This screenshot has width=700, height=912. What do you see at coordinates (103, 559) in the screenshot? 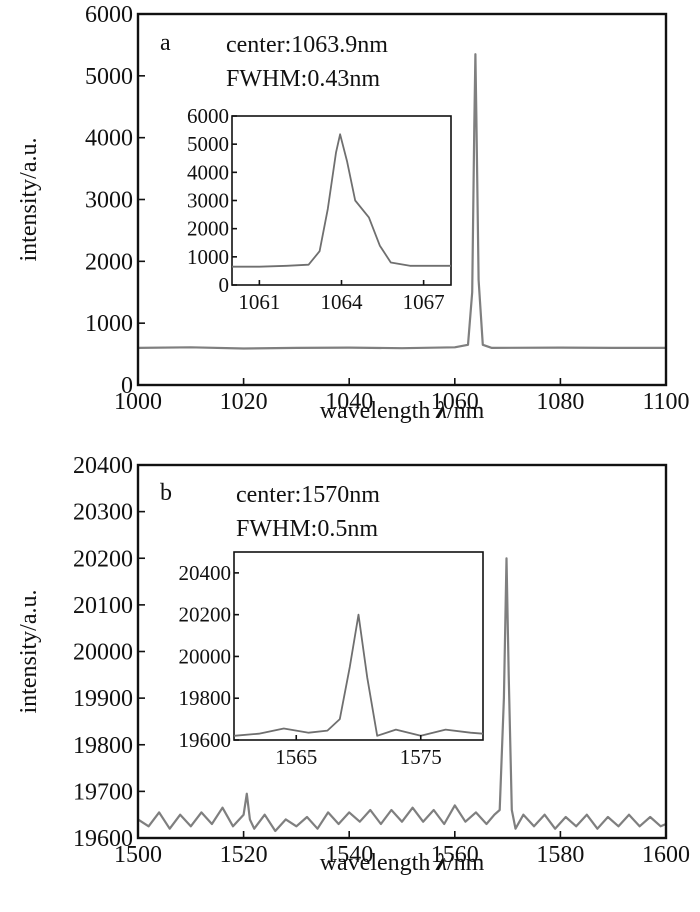
I see `y-tick-label: 20200` at bounding box center [103, 559].